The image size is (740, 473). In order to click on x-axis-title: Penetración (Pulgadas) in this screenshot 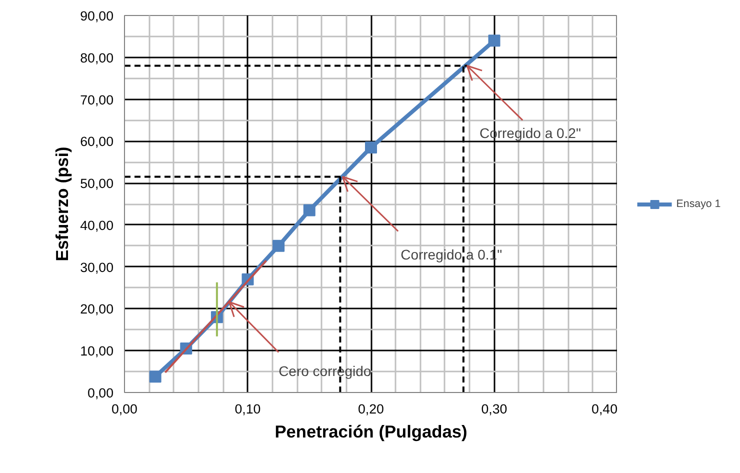, I will do `click(371, 432)`.